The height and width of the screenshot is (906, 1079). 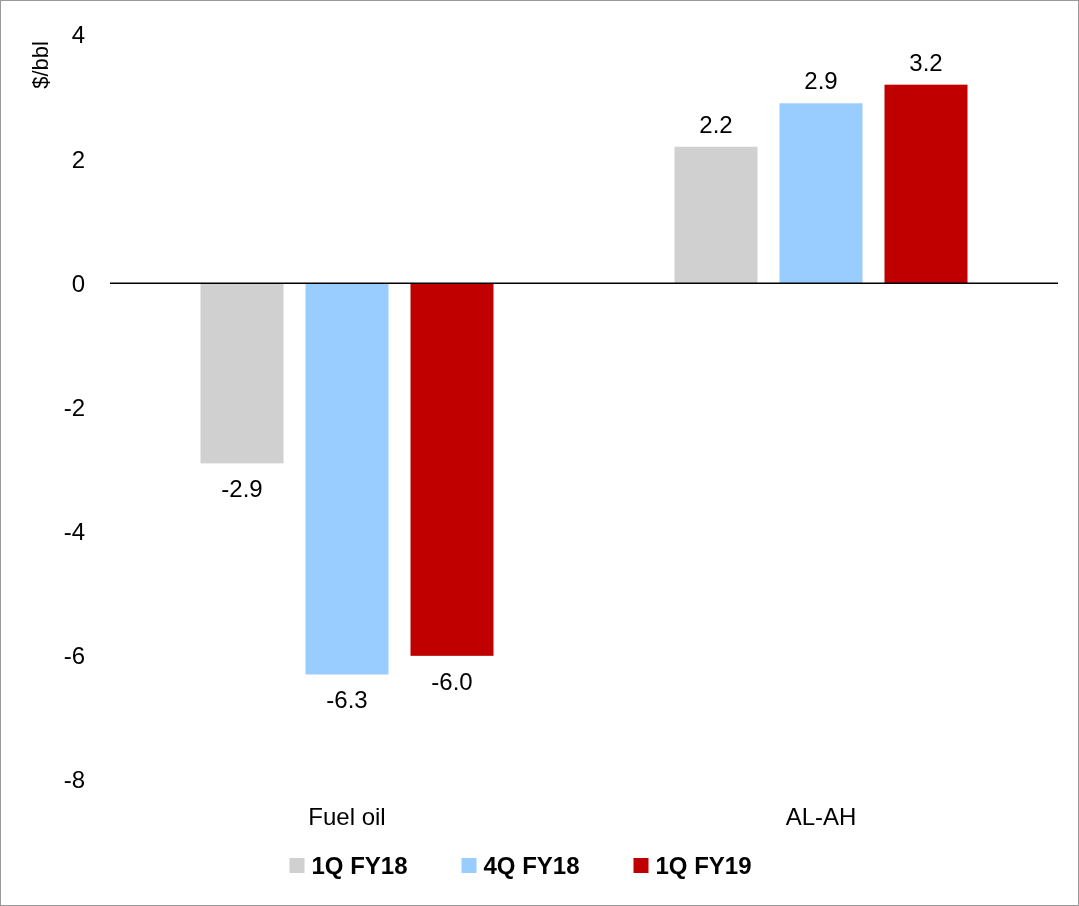 What do you see at coordinates (242, 489) in the screenshot?
I see `data-label: -2.9` at bounding box center [242, 489].